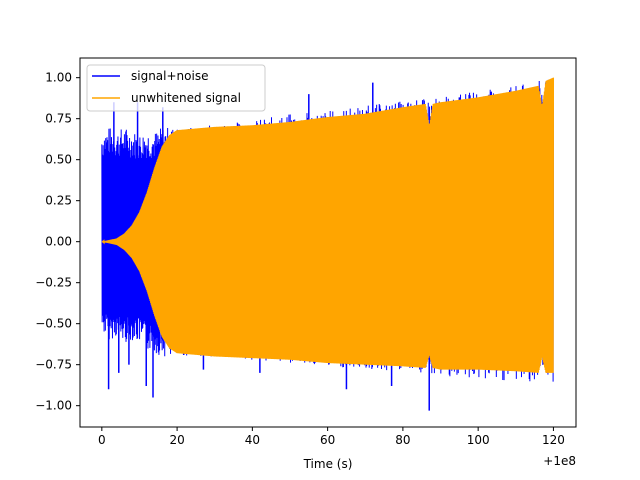 Image resolution: width=640 pixels, height=480 pixels. I want to click on y-tick-label: −0.25, so click(53, 283).